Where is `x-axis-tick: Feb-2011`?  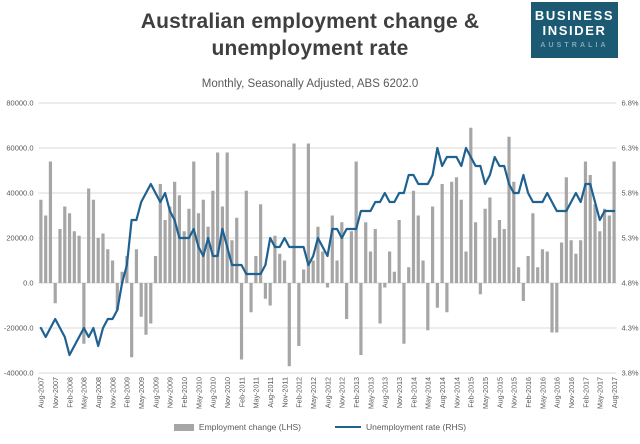
x-axis-tick: Feb-2011 is located at coordinates (241, 392).